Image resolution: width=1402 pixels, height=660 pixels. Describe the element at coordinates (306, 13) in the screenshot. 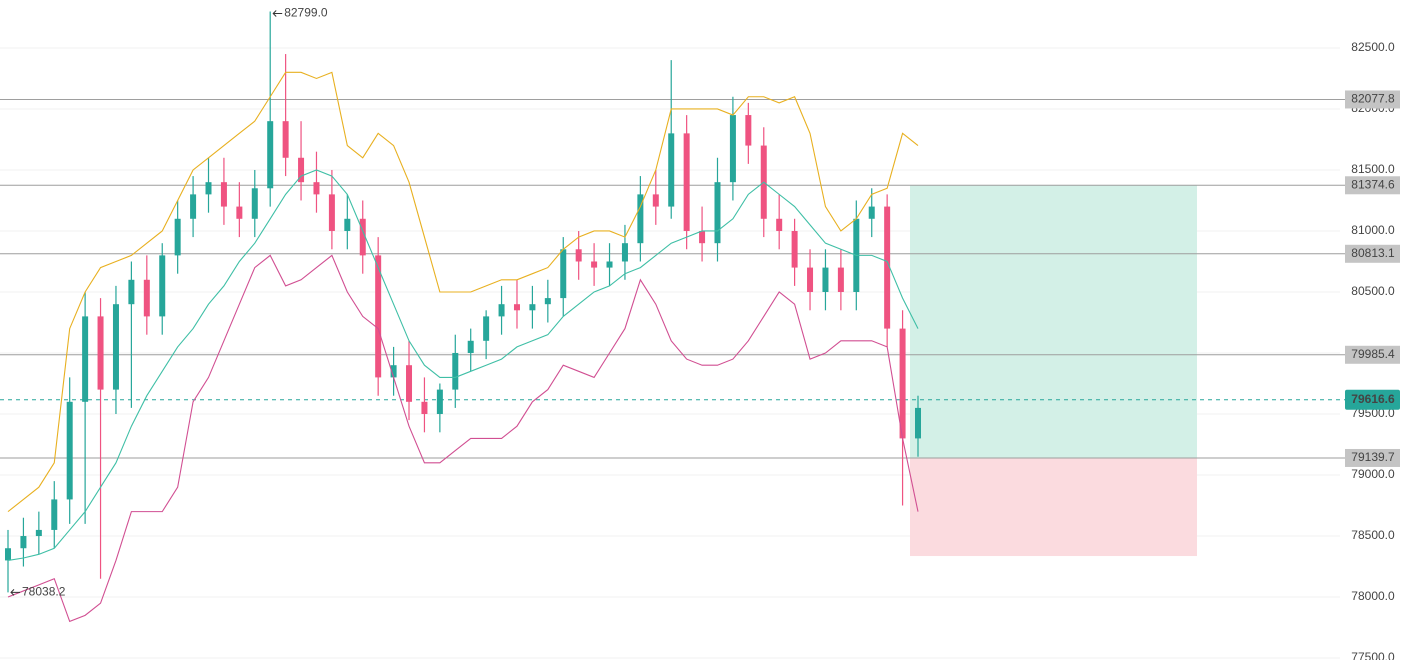

I see `annotation-label: 82799.0` at that location.